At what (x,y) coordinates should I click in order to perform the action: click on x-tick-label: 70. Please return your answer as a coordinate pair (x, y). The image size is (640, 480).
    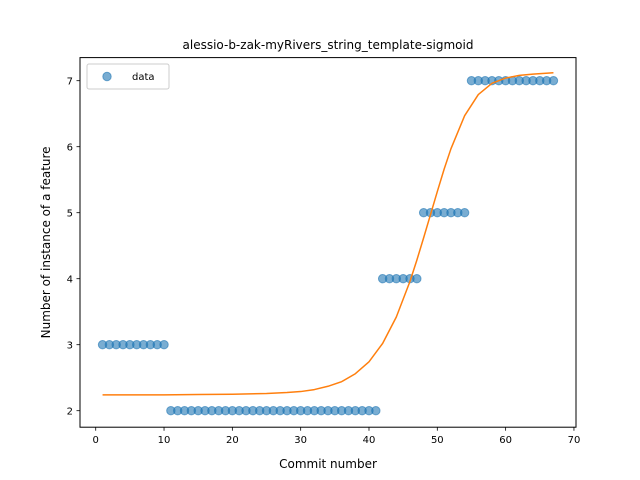
    Looking at the image, I should click on (574, 440).